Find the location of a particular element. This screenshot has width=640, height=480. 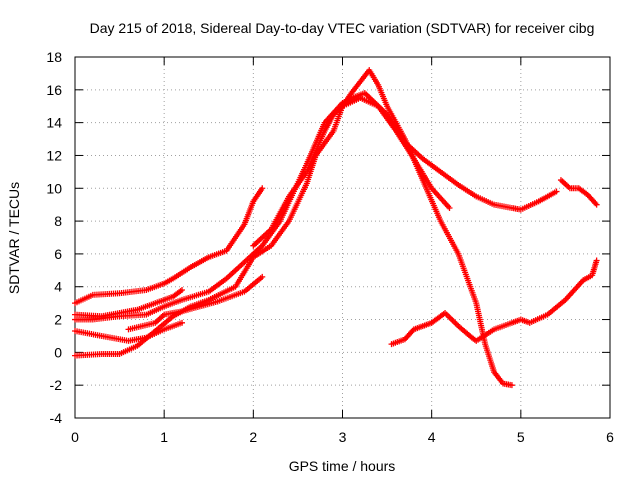

y-tick-label: 10 is located at coordinates (54, 188).